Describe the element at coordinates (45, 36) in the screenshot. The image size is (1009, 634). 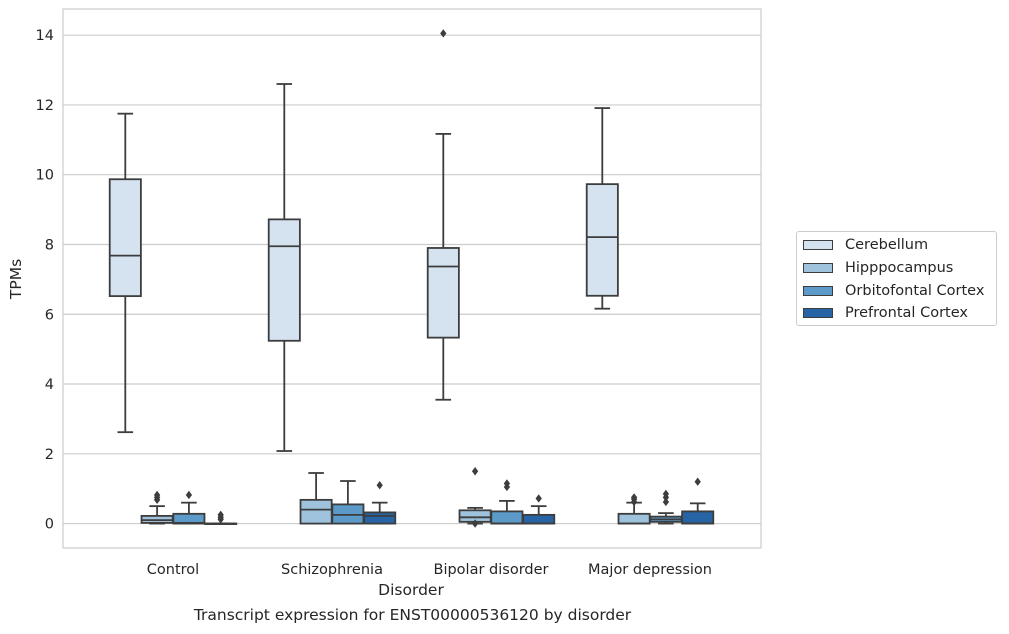
I see `y-tick-label-14: 14` at that location.